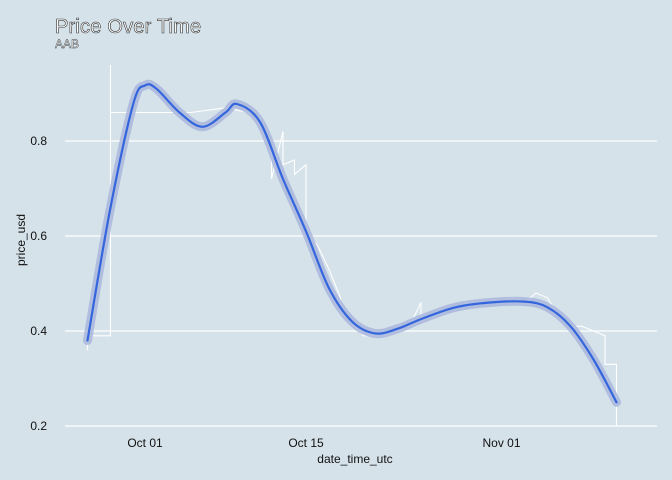 The width and height of the screenshot is (672, 480). What do you see at coordinates (38, 331) in the screenshot?
I see `y-tick-label: 0.4` at bounding box center [38, 331].